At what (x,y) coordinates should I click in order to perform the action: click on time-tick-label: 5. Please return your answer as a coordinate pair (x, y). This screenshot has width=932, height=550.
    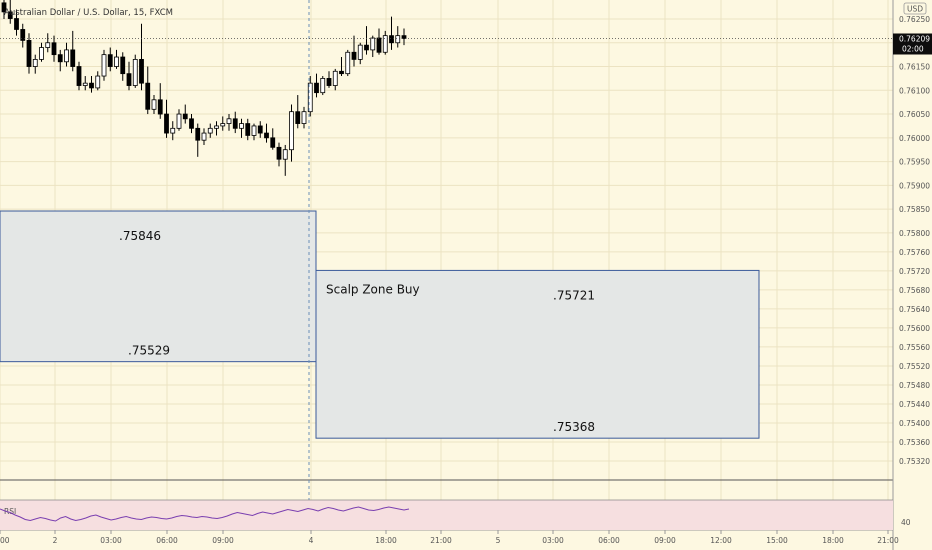
    Looking at the image, I should click on (498, 540).